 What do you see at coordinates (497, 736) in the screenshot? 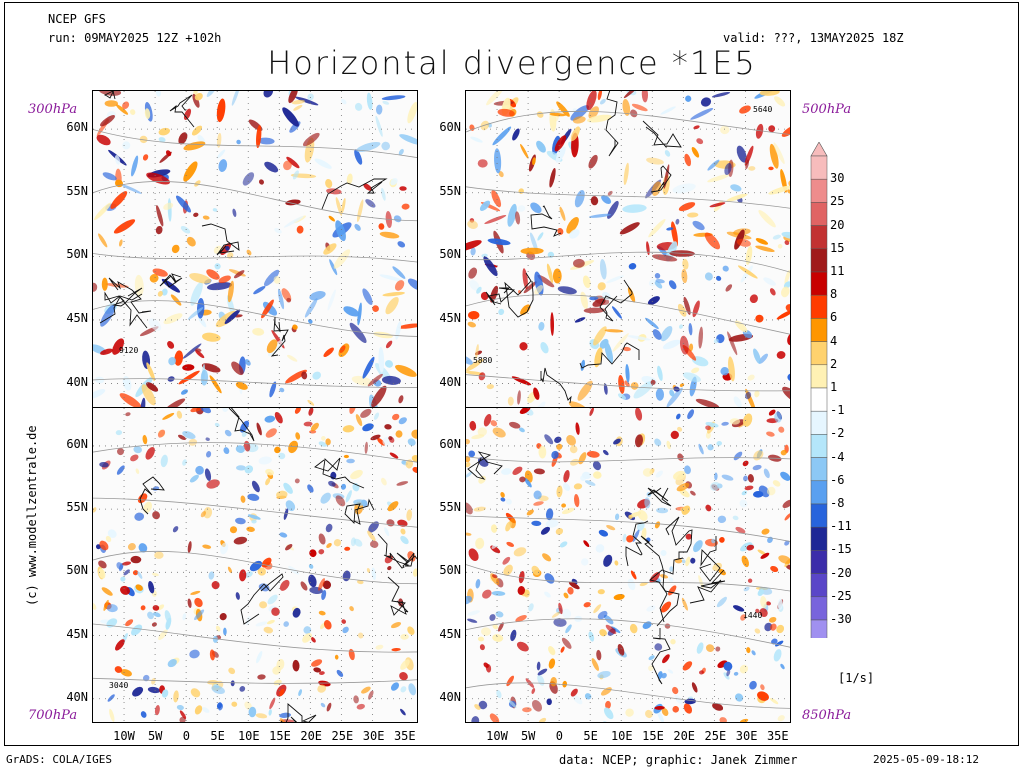
I see `longitude-label: 10W` at bounding box center [497, 736].